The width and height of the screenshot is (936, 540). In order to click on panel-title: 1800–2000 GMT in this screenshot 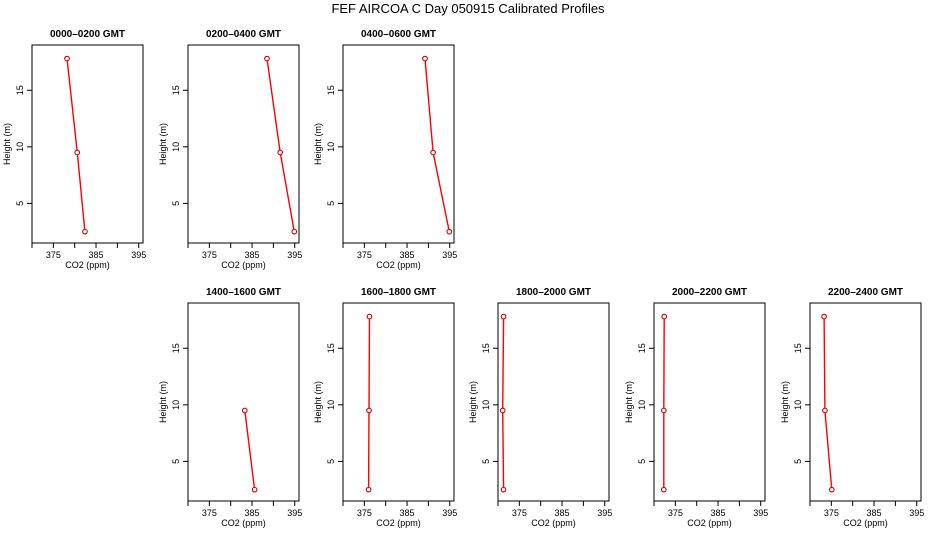, I will do `click(553, 292)`.